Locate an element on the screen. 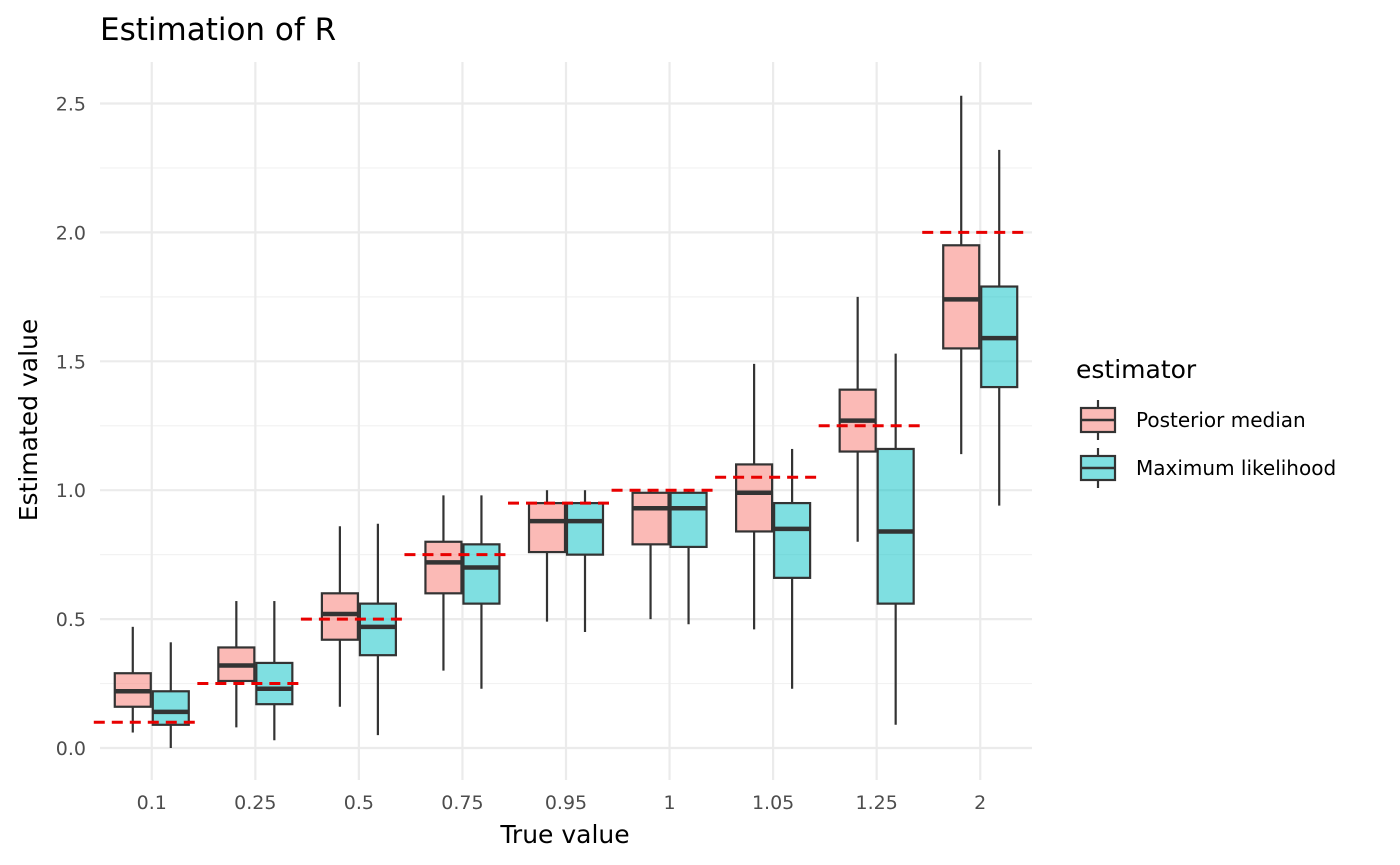 The width and height of the screenshot is (1400, 865). y-axis-title: Estimated value is located at coordinates (28, 420).